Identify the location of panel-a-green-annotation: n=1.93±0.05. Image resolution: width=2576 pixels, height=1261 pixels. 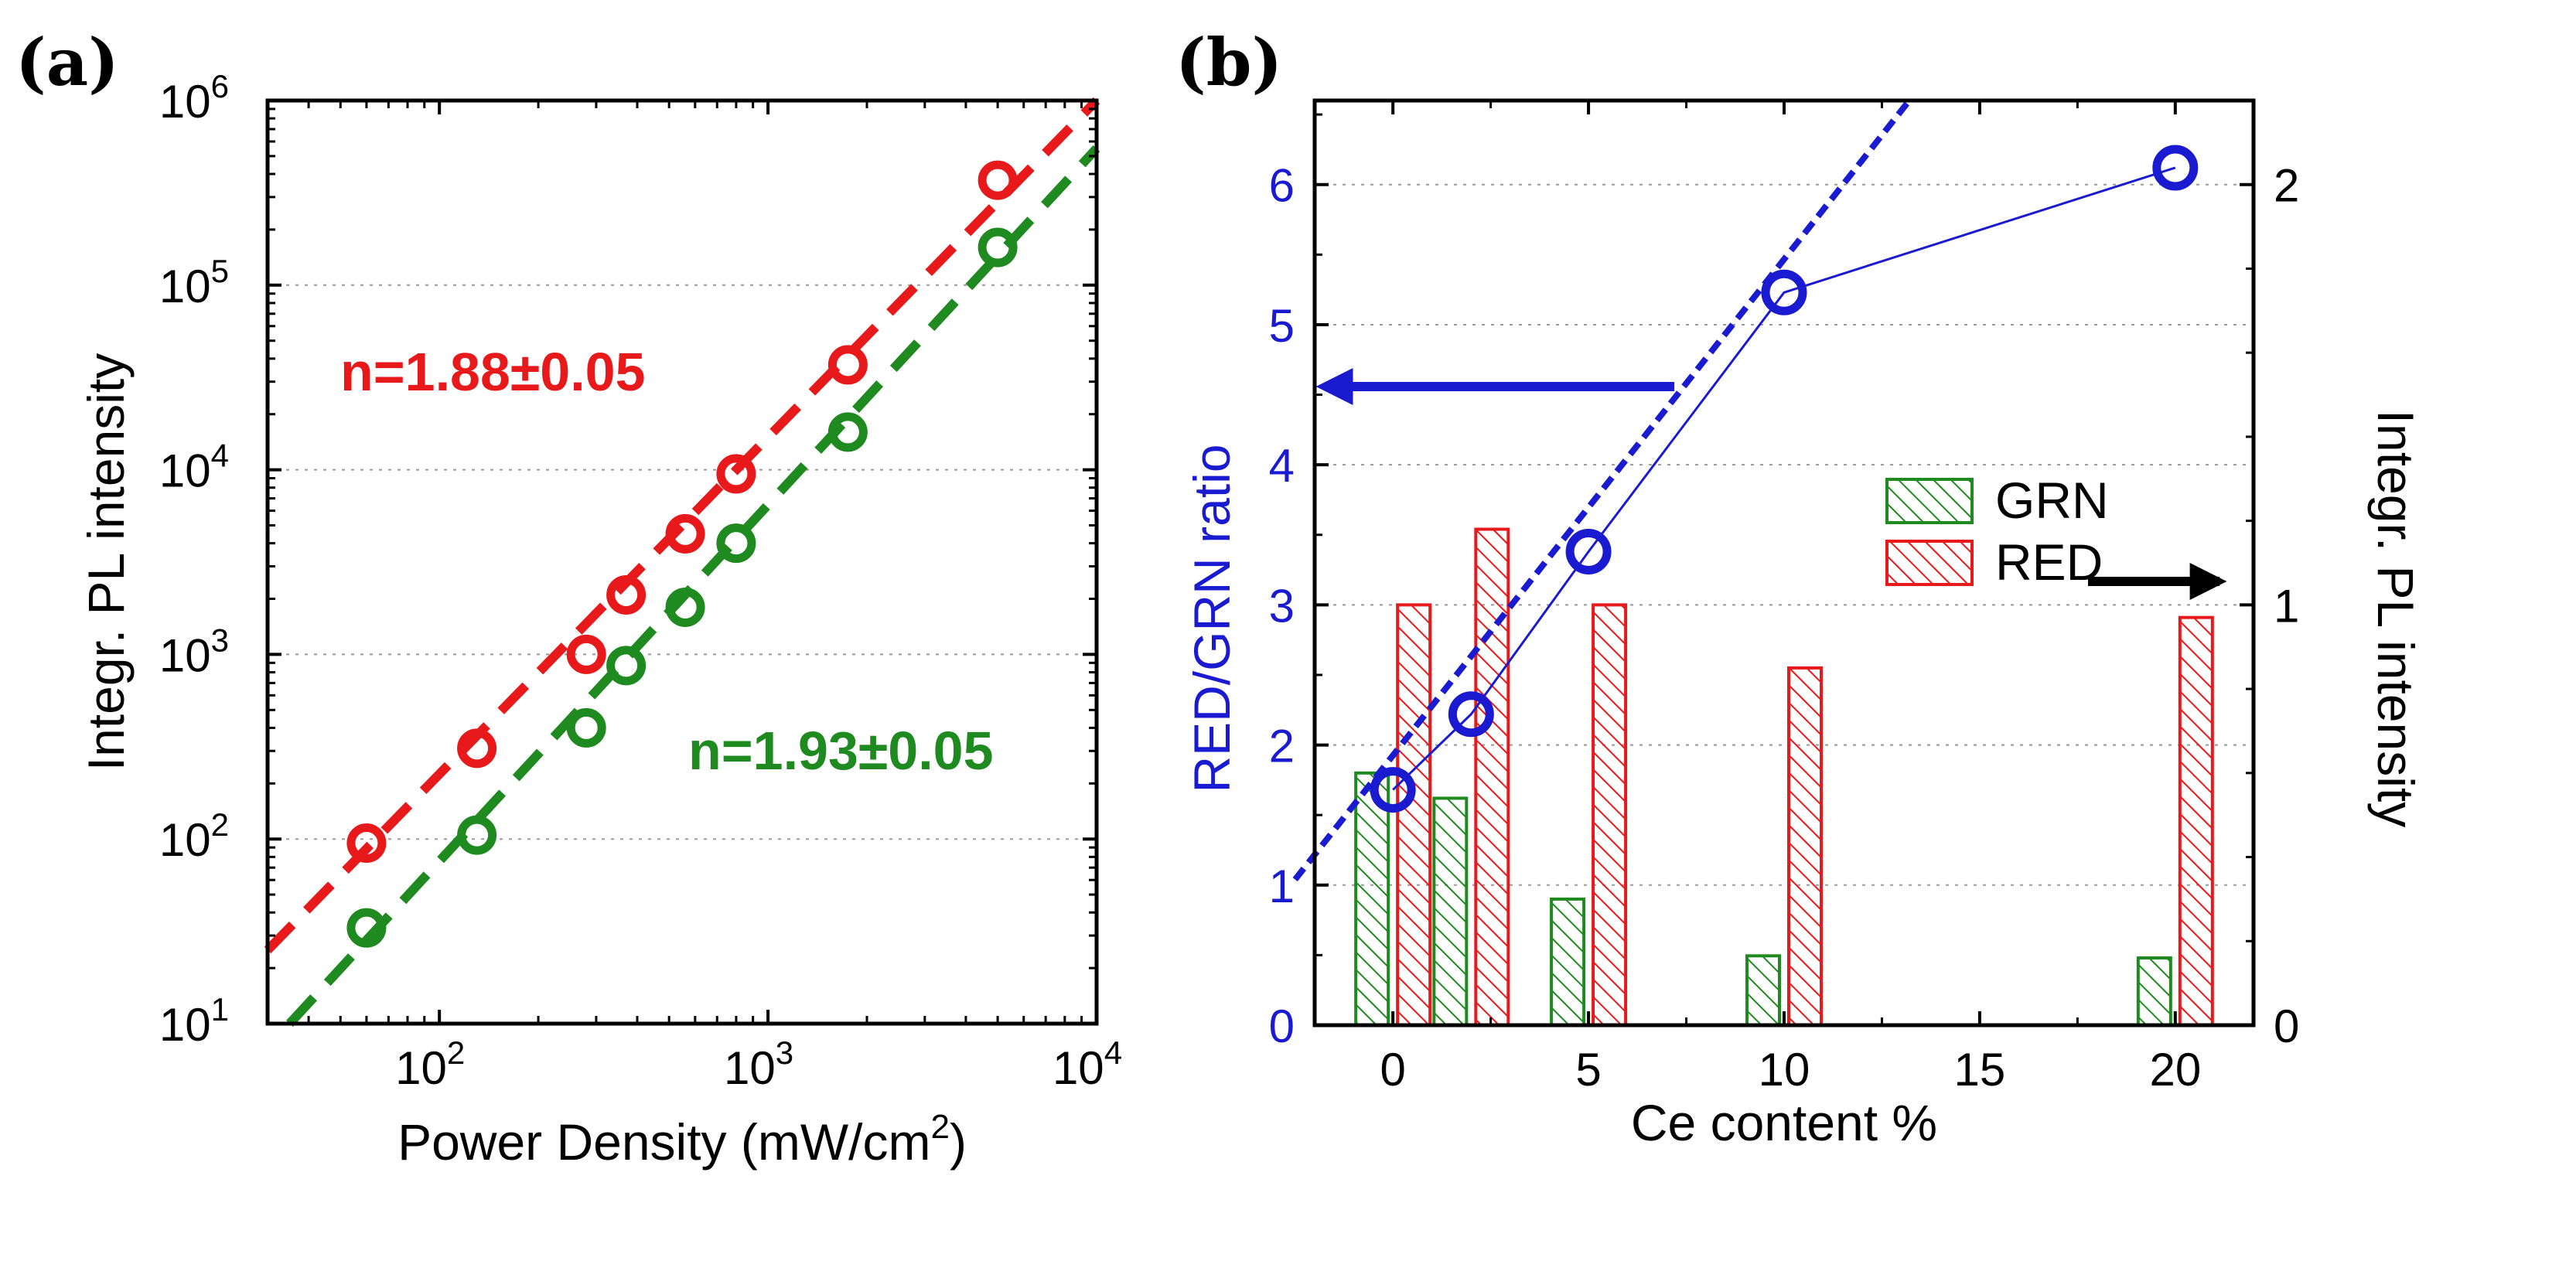
(841, 751).